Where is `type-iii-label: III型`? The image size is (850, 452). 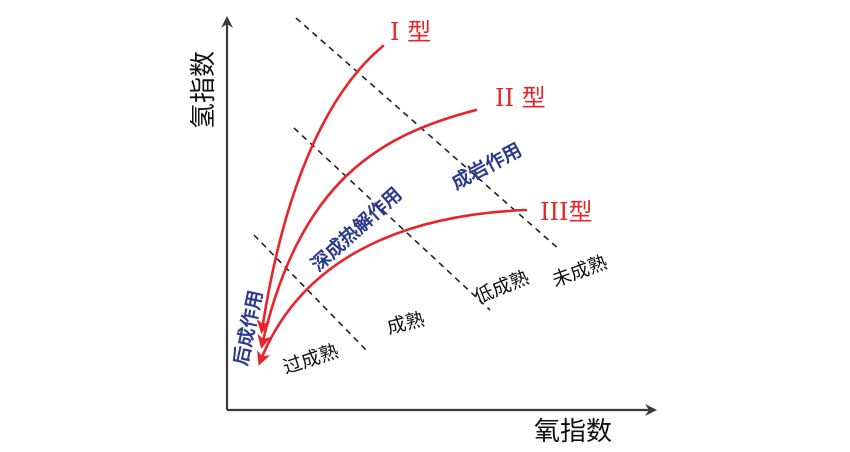 type-iii-label: III型 is located at coordinates (566, 212).